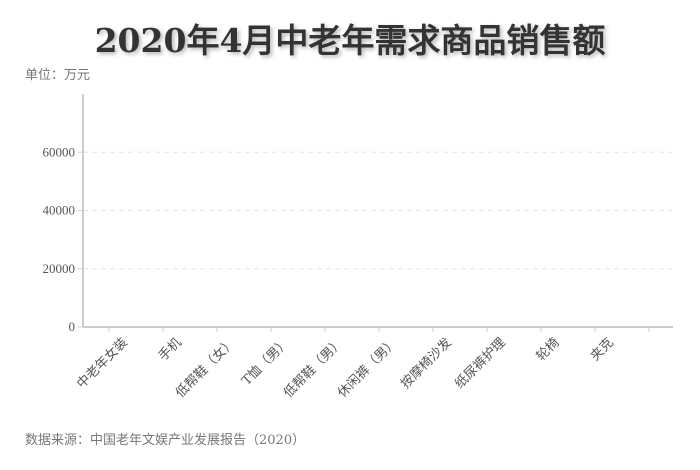 The width and height of the screenshot is (700, 470). Describe the element at coordinates (602, 349) in the screenshot. I see `x-category-label: 夹克` at that location.